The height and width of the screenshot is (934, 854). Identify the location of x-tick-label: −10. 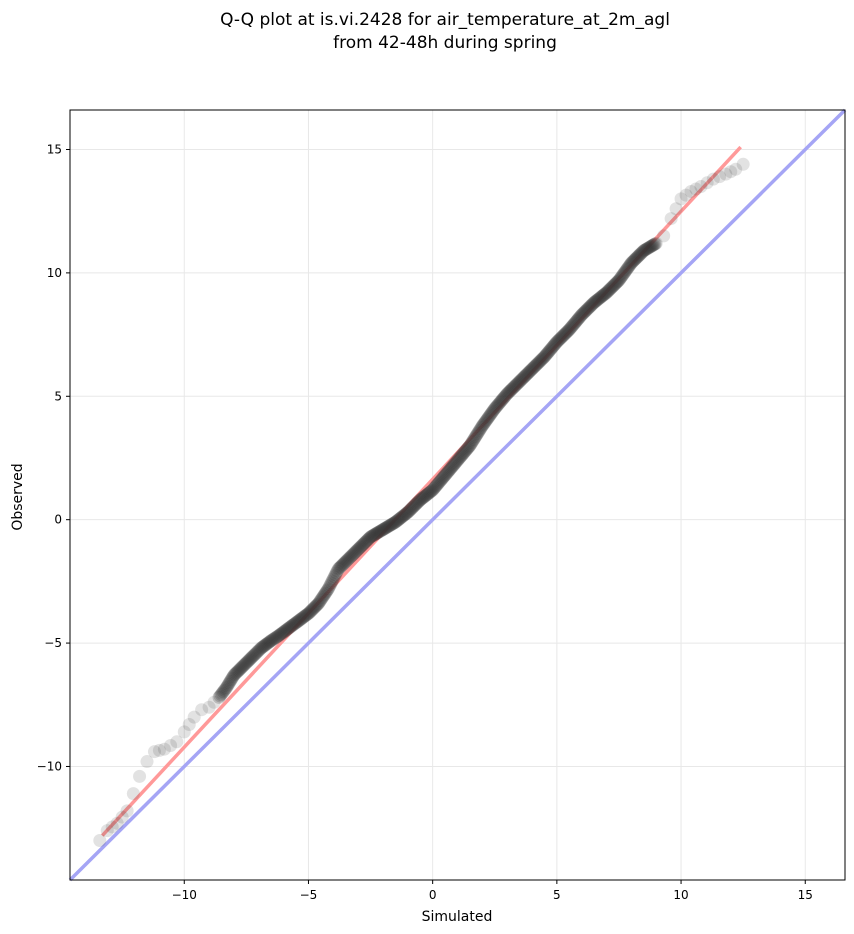
(184, 895).